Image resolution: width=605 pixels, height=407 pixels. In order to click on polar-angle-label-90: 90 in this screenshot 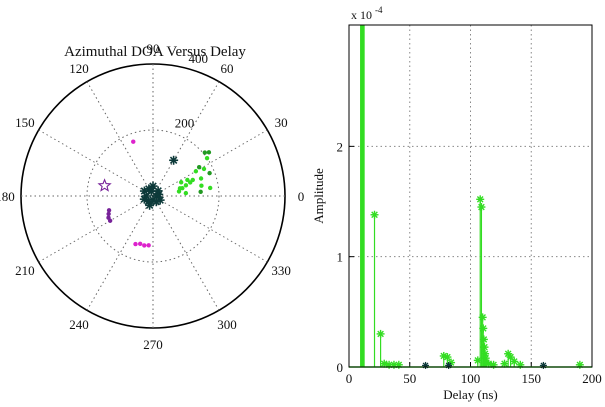, I will do `click(153, 48)`.